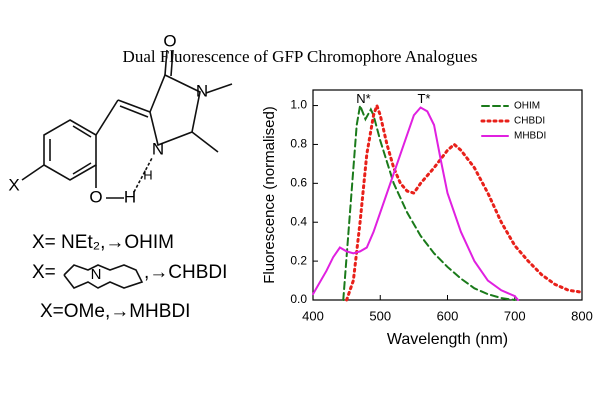  What do you see at coordinates (298, 144) in the screenshot?
I see `y-tick-label: 0.8` at bounding box center [298, 144].